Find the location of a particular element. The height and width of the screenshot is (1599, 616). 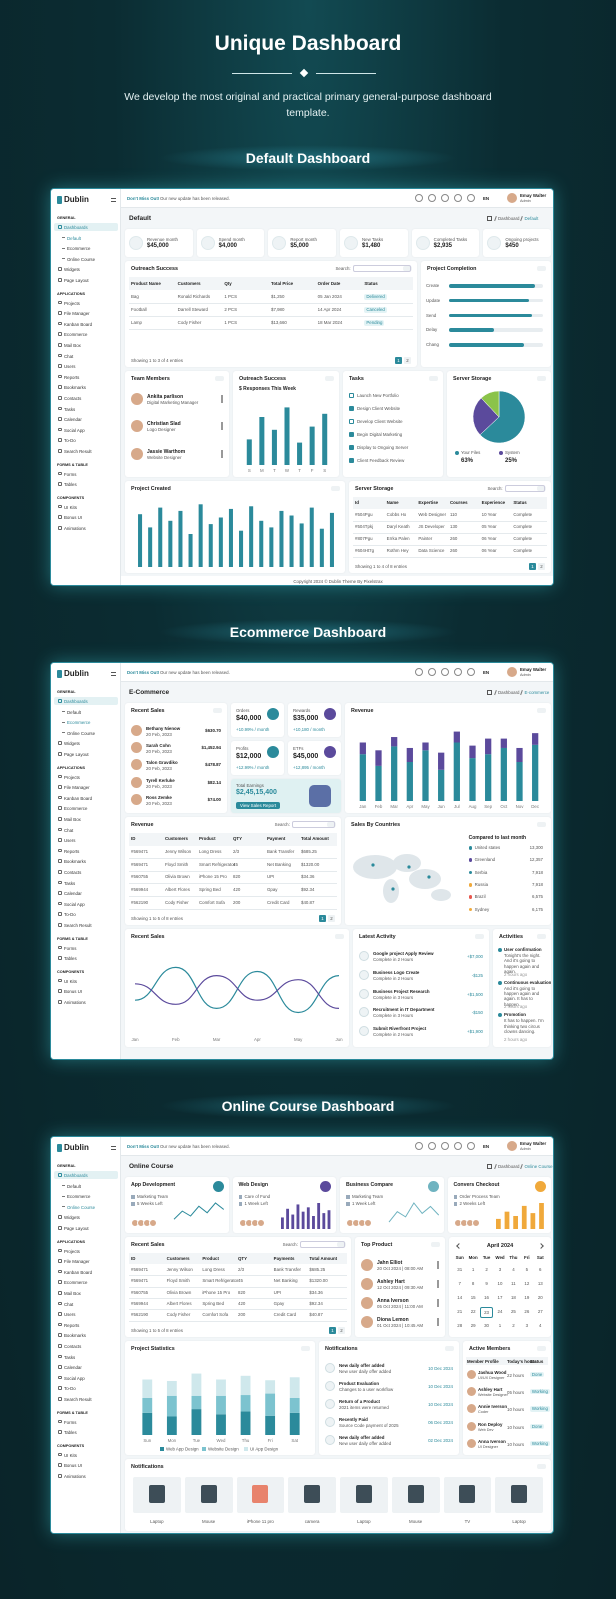

calendar-day: 5 is located at coordinates (527, 1269).